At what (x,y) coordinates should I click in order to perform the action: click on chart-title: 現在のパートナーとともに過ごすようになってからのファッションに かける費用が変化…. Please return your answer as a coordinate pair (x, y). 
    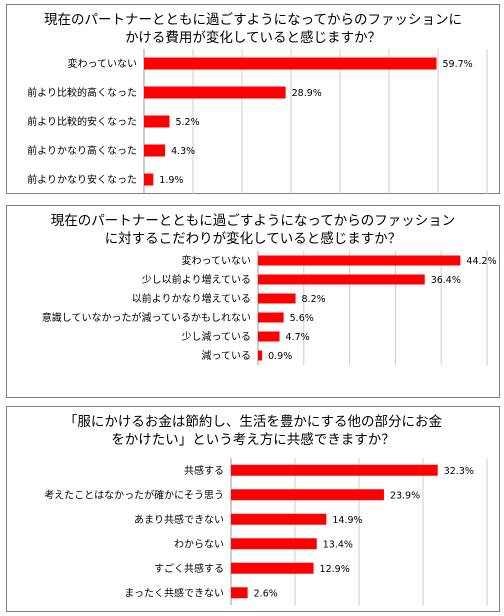
    Looking at the image, I should click on (253, 29).